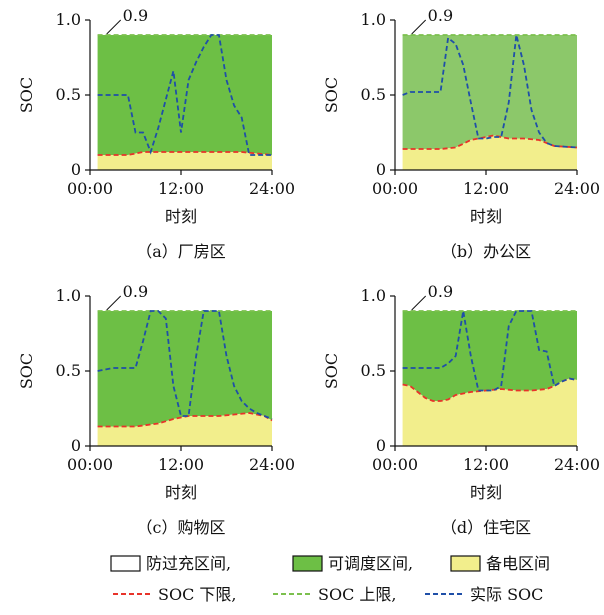 The width and height of the screenshot is (604, 615). Describe the element at coordinates (486, 251) in the screenshot. I see `panel-caption: （b）办公区` at that location.